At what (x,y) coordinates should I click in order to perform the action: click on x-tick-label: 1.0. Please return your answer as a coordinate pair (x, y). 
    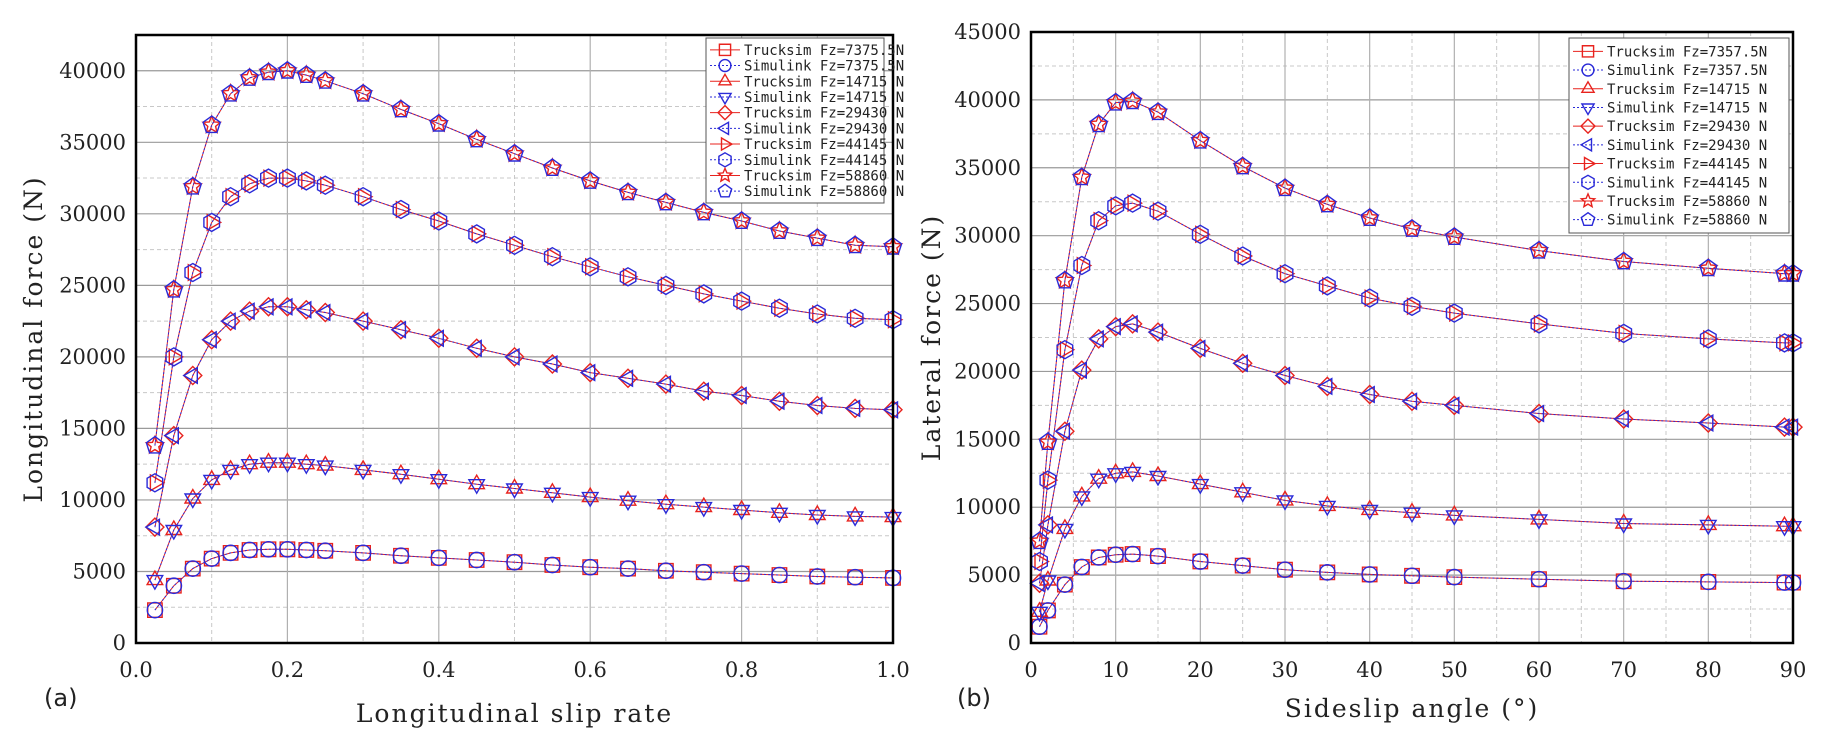
    Looking at the image, I should click on (892, 670).